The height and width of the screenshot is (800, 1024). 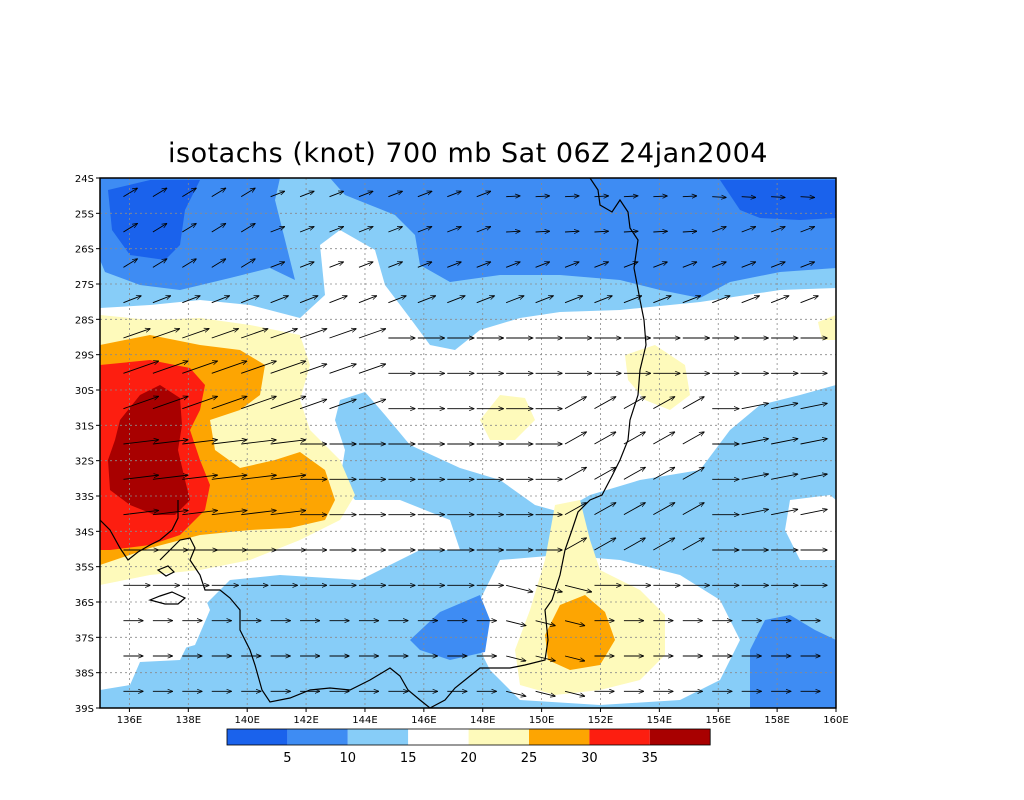 What do you see at coordinates (84, 462) in the screenshot?
I see `latitude-label: 32S` at bounding box center [84, 462].